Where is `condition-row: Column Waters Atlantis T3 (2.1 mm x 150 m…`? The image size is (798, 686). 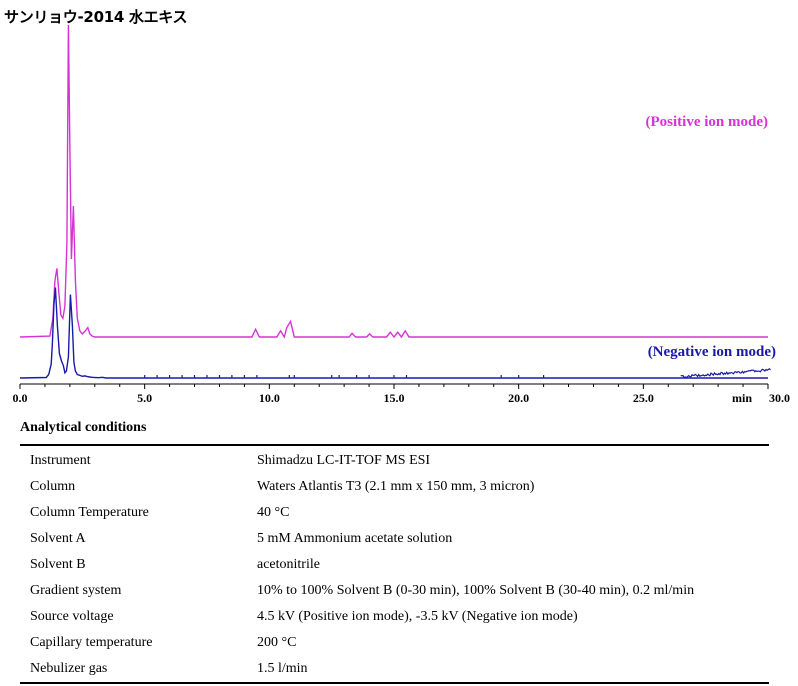 condition-row: Column Waters Atlantis T3 (2.1 mm x 150 m… is located at coordinates (394, 487).